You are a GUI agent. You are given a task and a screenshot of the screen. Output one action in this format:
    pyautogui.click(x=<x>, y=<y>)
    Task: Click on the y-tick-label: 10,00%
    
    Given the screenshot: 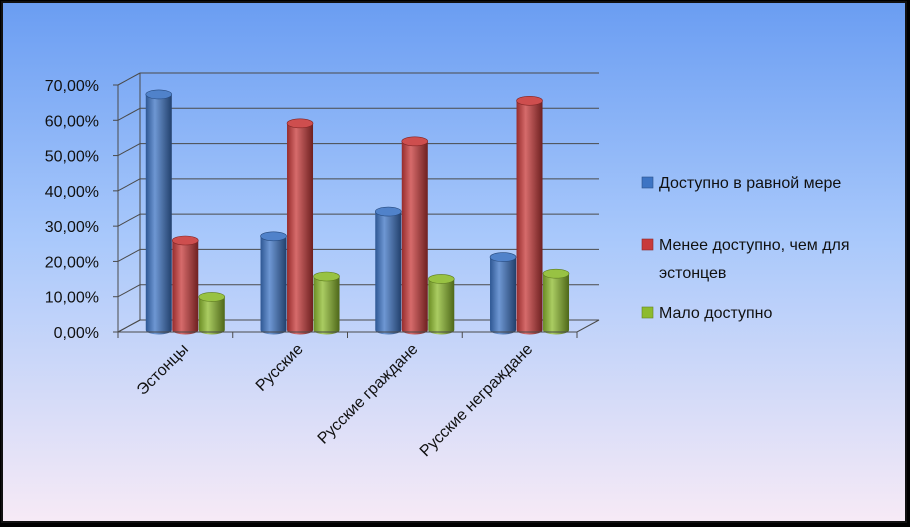 What is the action you would take?
    pyautogui.click(x=72, y=298)
    